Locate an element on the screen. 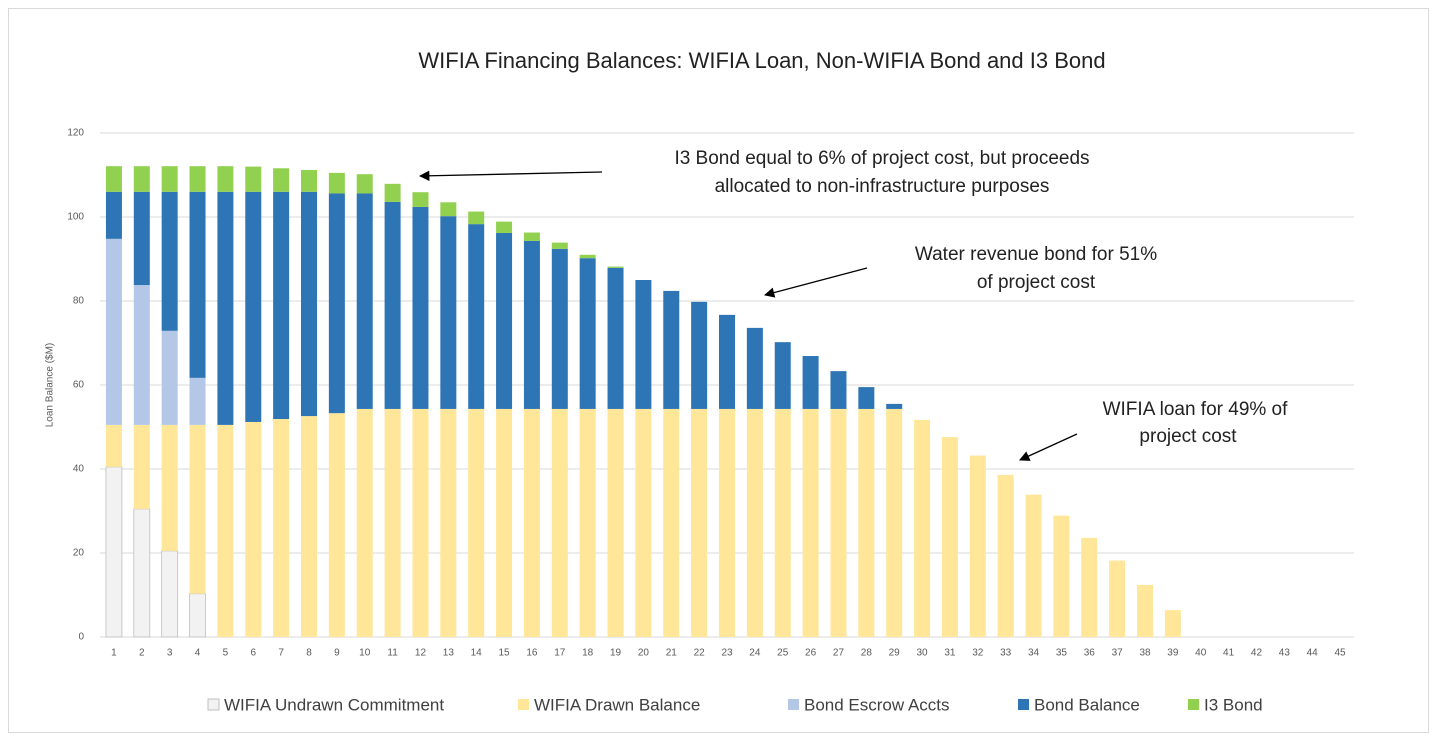  x-tick-label: 21 is located at coordinates (672, 653).